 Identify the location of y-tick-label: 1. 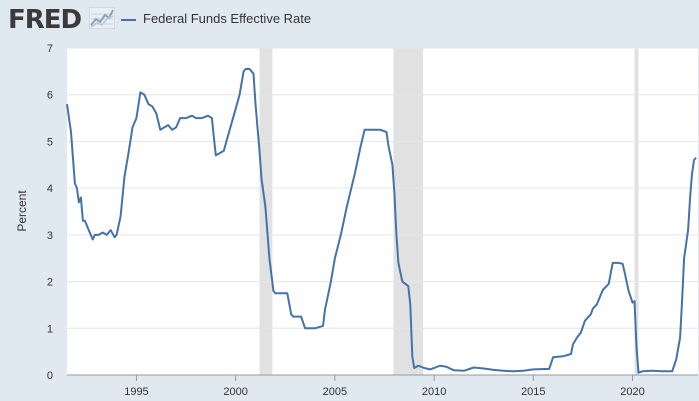
(50, 329).